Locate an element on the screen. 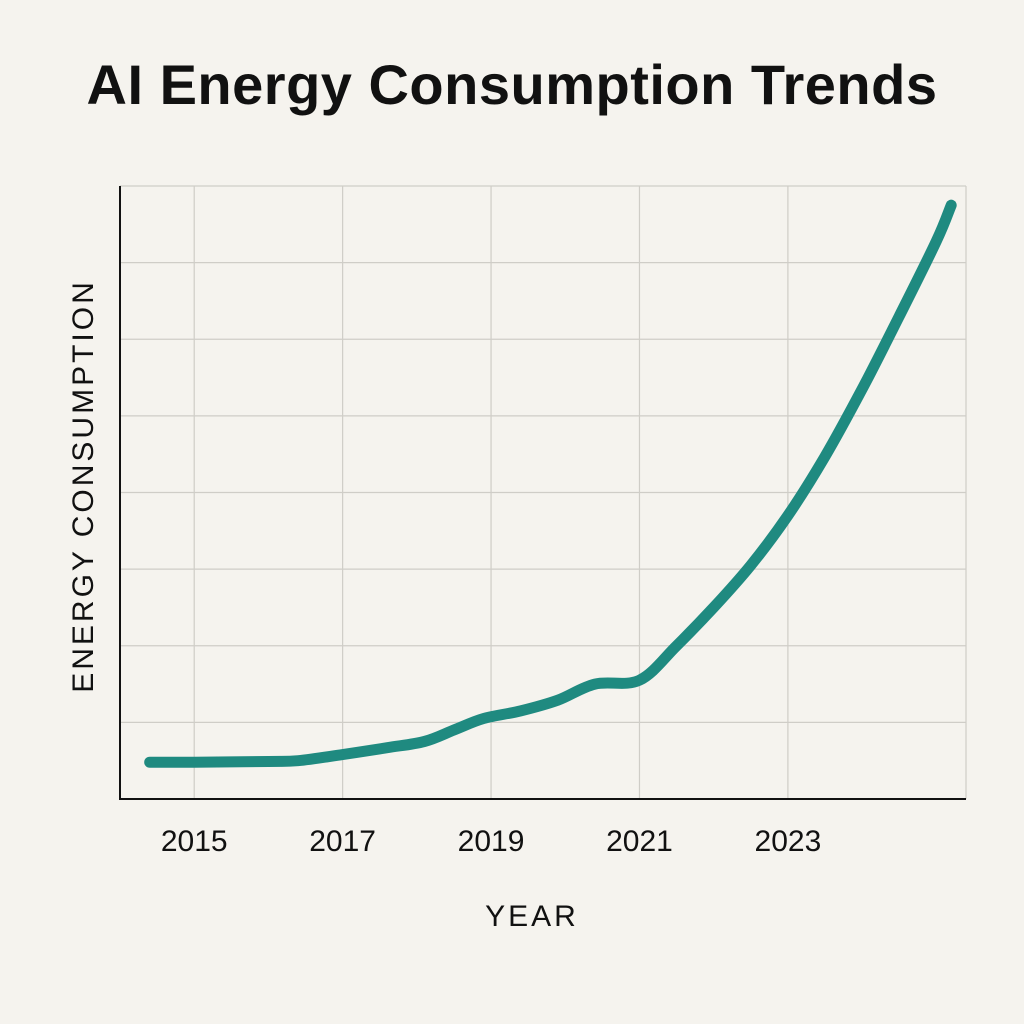  x-tick-label: 2017 is located at coordinates (342, 841).